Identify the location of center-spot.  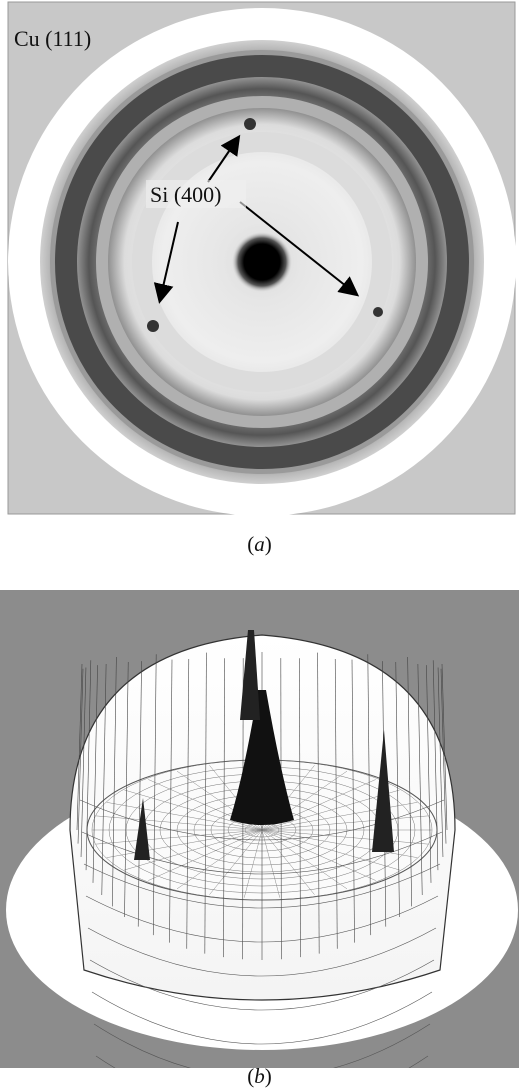
(262, 262).